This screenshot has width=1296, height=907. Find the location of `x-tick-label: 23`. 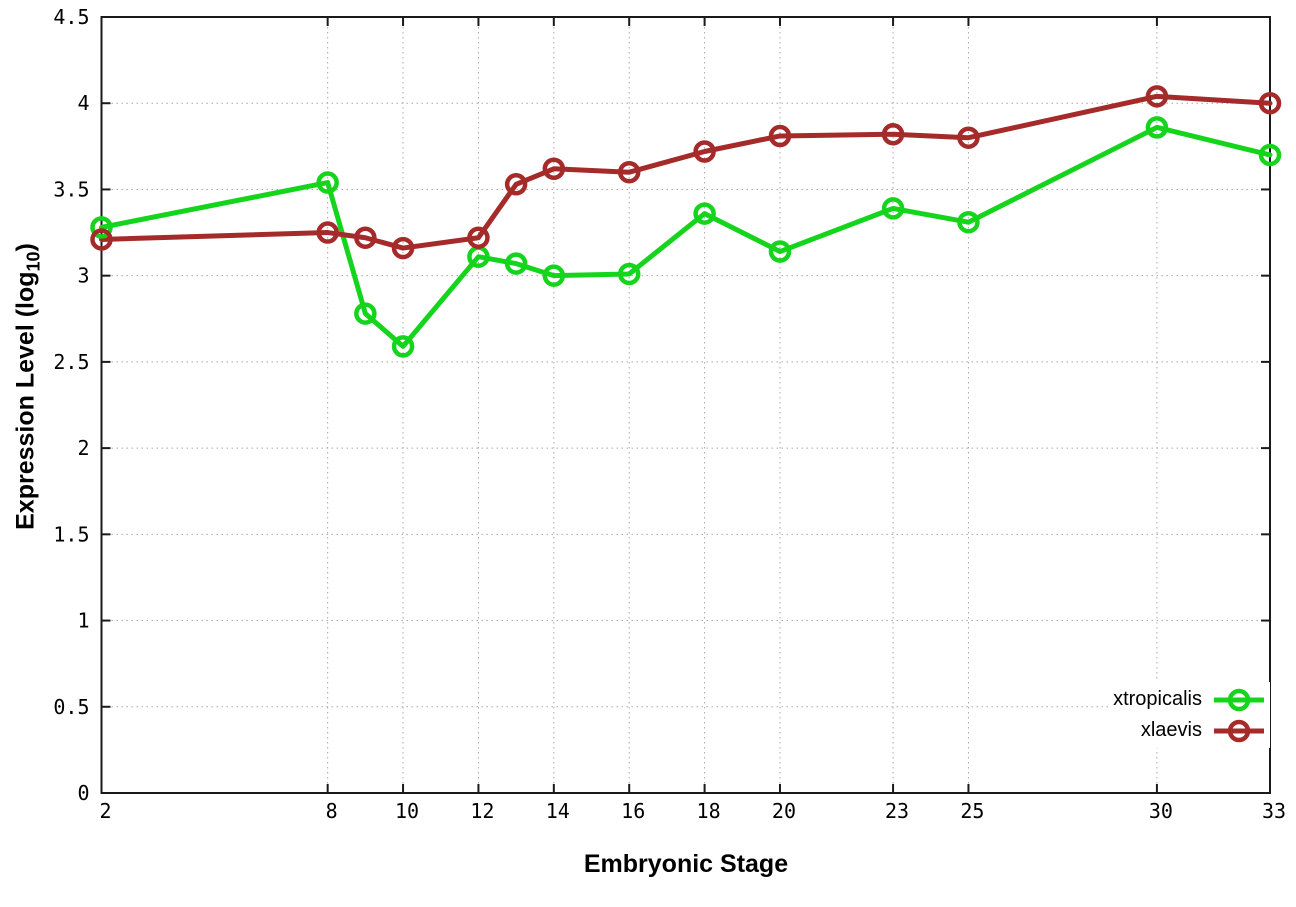

x-tick-label: 23 is located at coordinates (897, 811).